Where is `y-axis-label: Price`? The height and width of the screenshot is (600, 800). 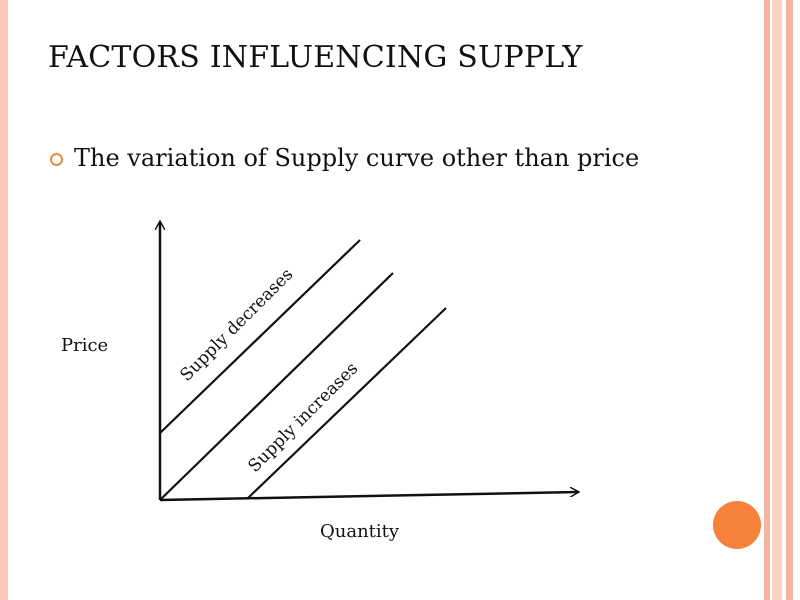 y-axis-label: Price is located at coordinates (84, 345).